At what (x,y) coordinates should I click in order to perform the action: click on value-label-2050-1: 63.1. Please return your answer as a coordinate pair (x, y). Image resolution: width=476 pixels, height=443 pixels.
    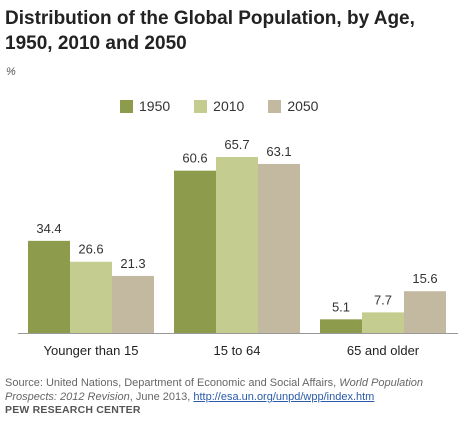
    Looking at the image, I should click on (278, 151).